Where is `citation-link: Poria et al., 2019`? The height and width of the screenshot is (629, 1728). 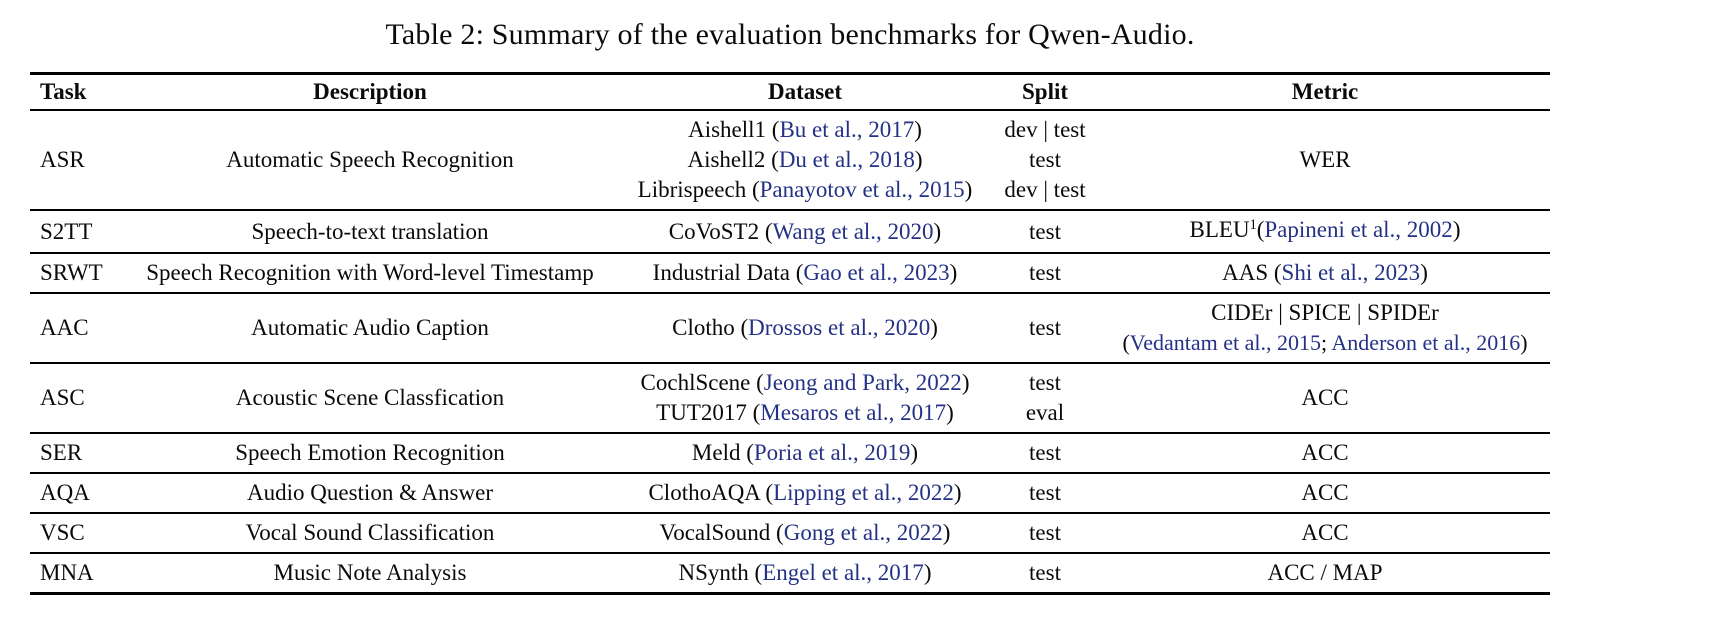
citation-link: Poria et al., 2019 is located at coordinates (832, 452).